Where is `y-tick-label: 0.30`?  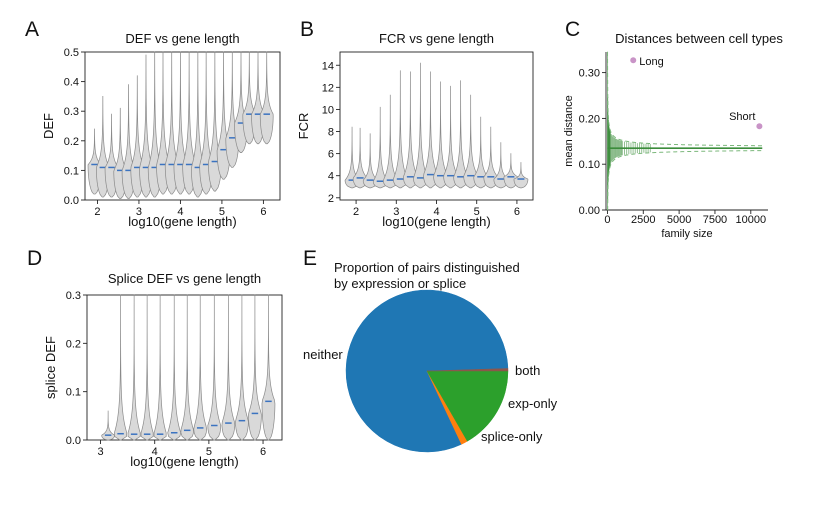
y-tick-label: 0.30 is located at coordinates (589, 74).